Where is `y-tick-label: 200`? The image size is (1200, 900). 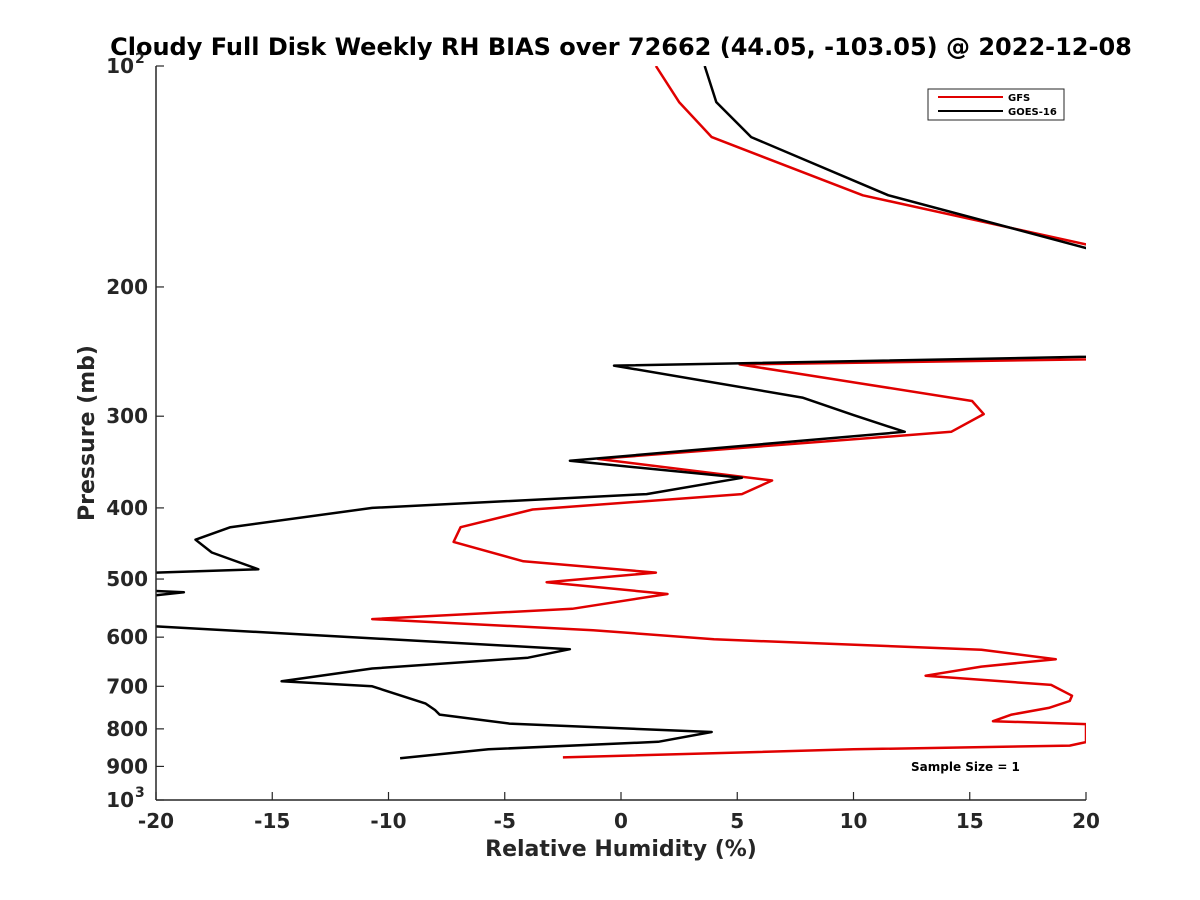
y-tick-label: 200 is located at coordinates (127, 287).